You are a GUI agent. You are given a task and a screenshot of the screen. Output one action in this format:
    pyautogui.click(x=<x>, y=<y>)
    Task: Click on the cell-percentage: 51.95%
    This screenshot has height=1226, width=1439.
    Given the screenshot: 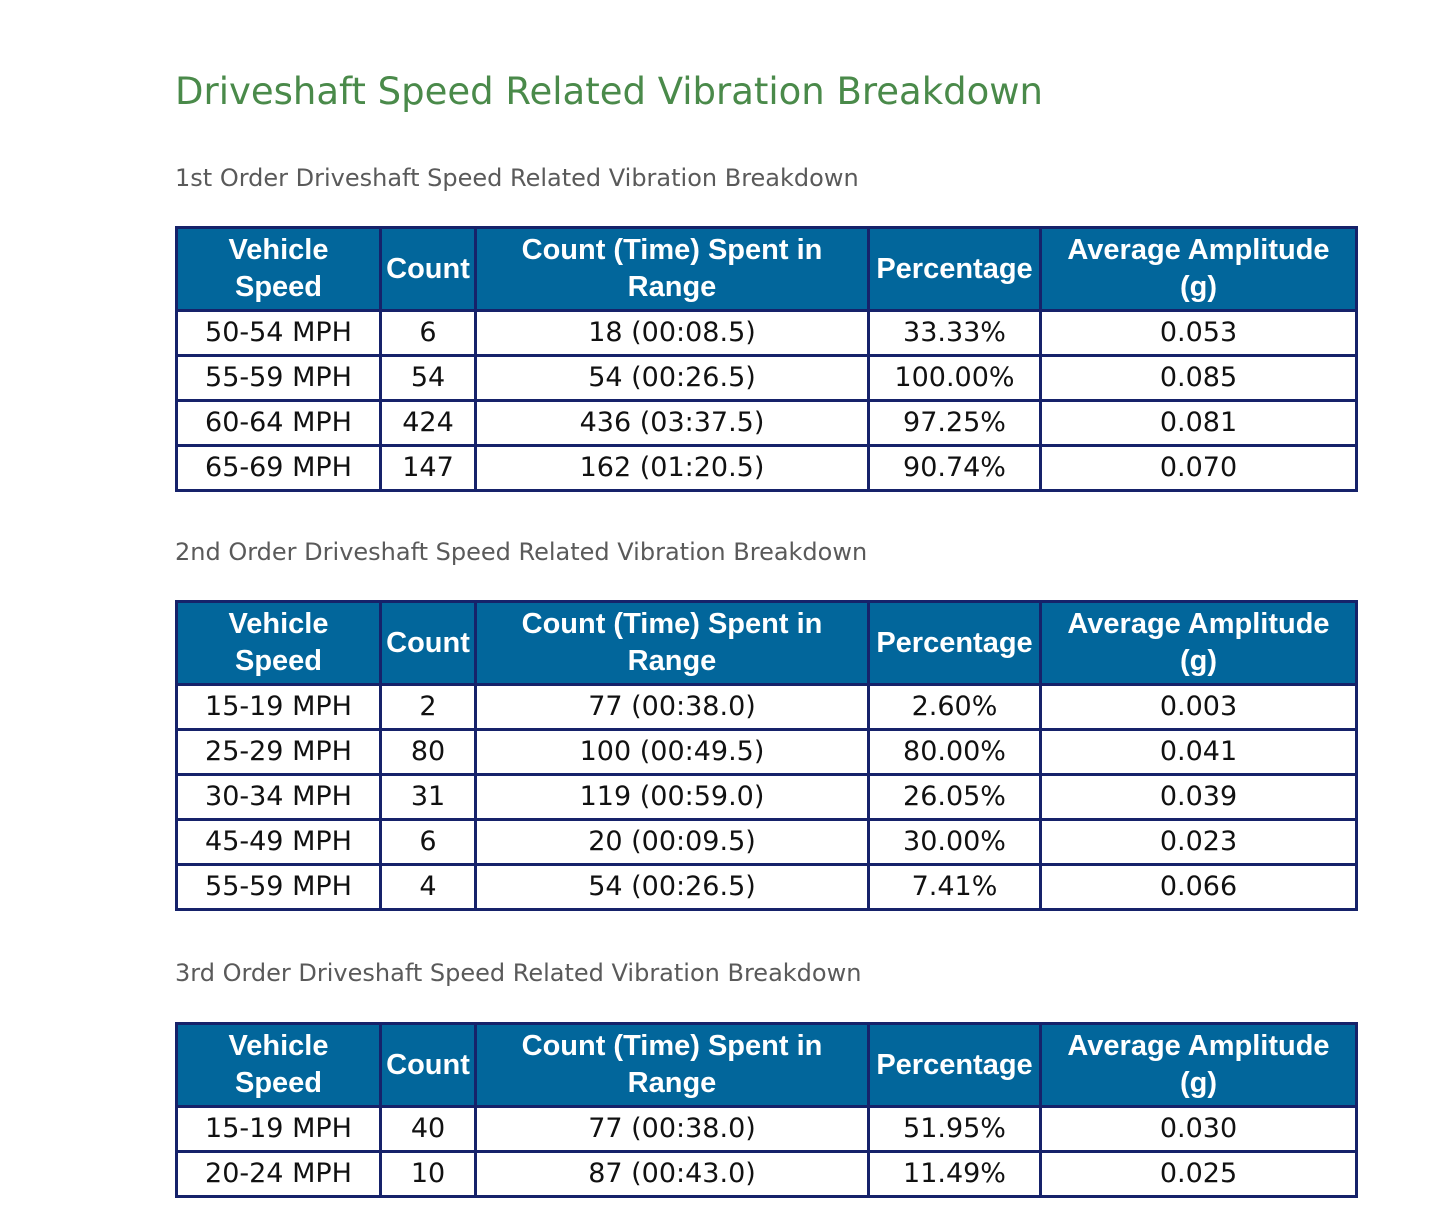 What is the action you would take?
    pyautogui.click(x=954, y=1129)
    